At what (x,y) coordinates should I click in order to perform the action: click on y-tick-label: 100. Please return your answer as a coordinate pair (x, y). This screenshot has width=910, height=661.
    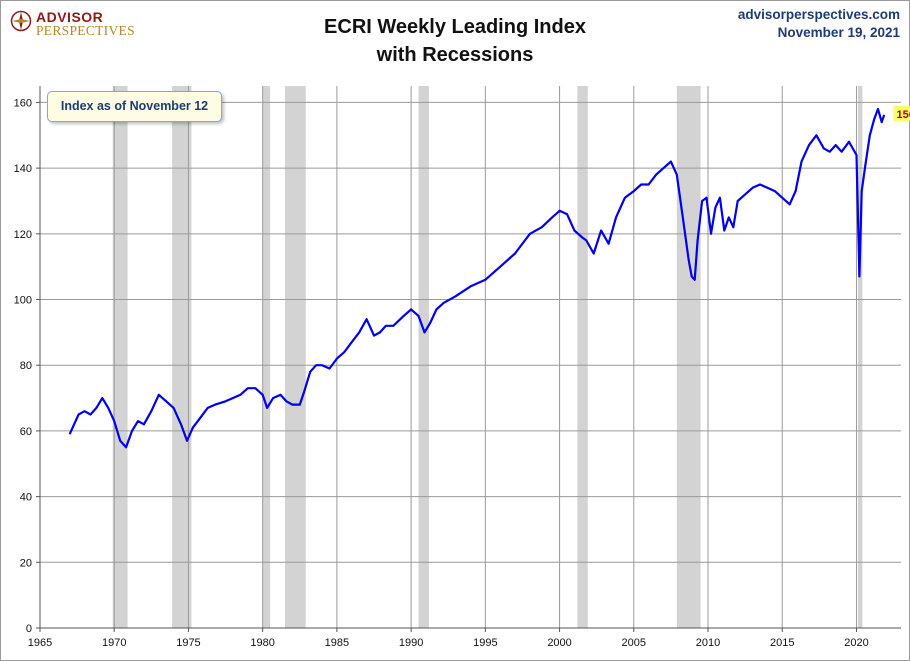
    Looking at the image, I should click on (23, 301).